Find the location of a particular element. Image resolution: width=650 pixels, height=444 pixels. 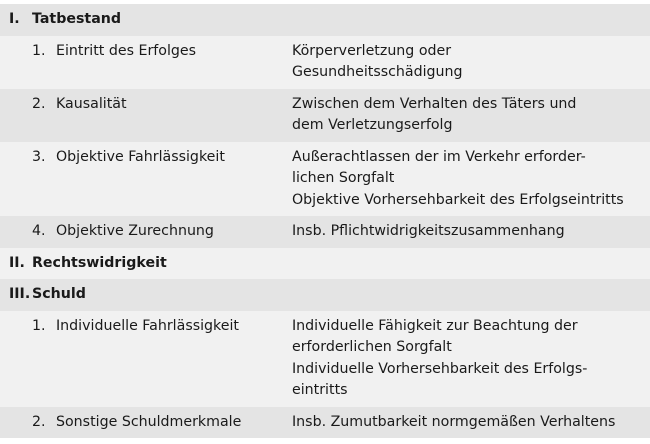

item-label: Eintritt des Erfolges is located at coordinates (126, 50).